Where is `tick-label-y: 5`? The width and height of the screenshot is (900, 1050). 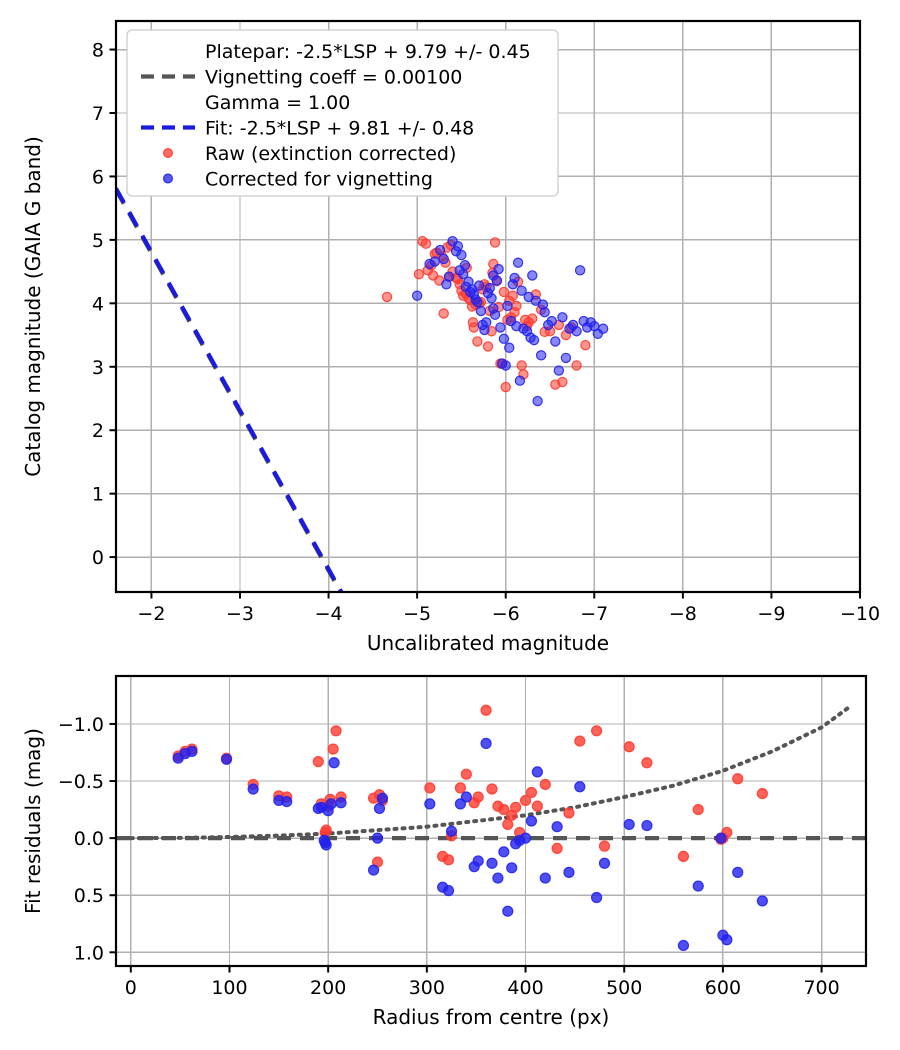
tick-label-y: 5 is located at coordinates (98, 241).